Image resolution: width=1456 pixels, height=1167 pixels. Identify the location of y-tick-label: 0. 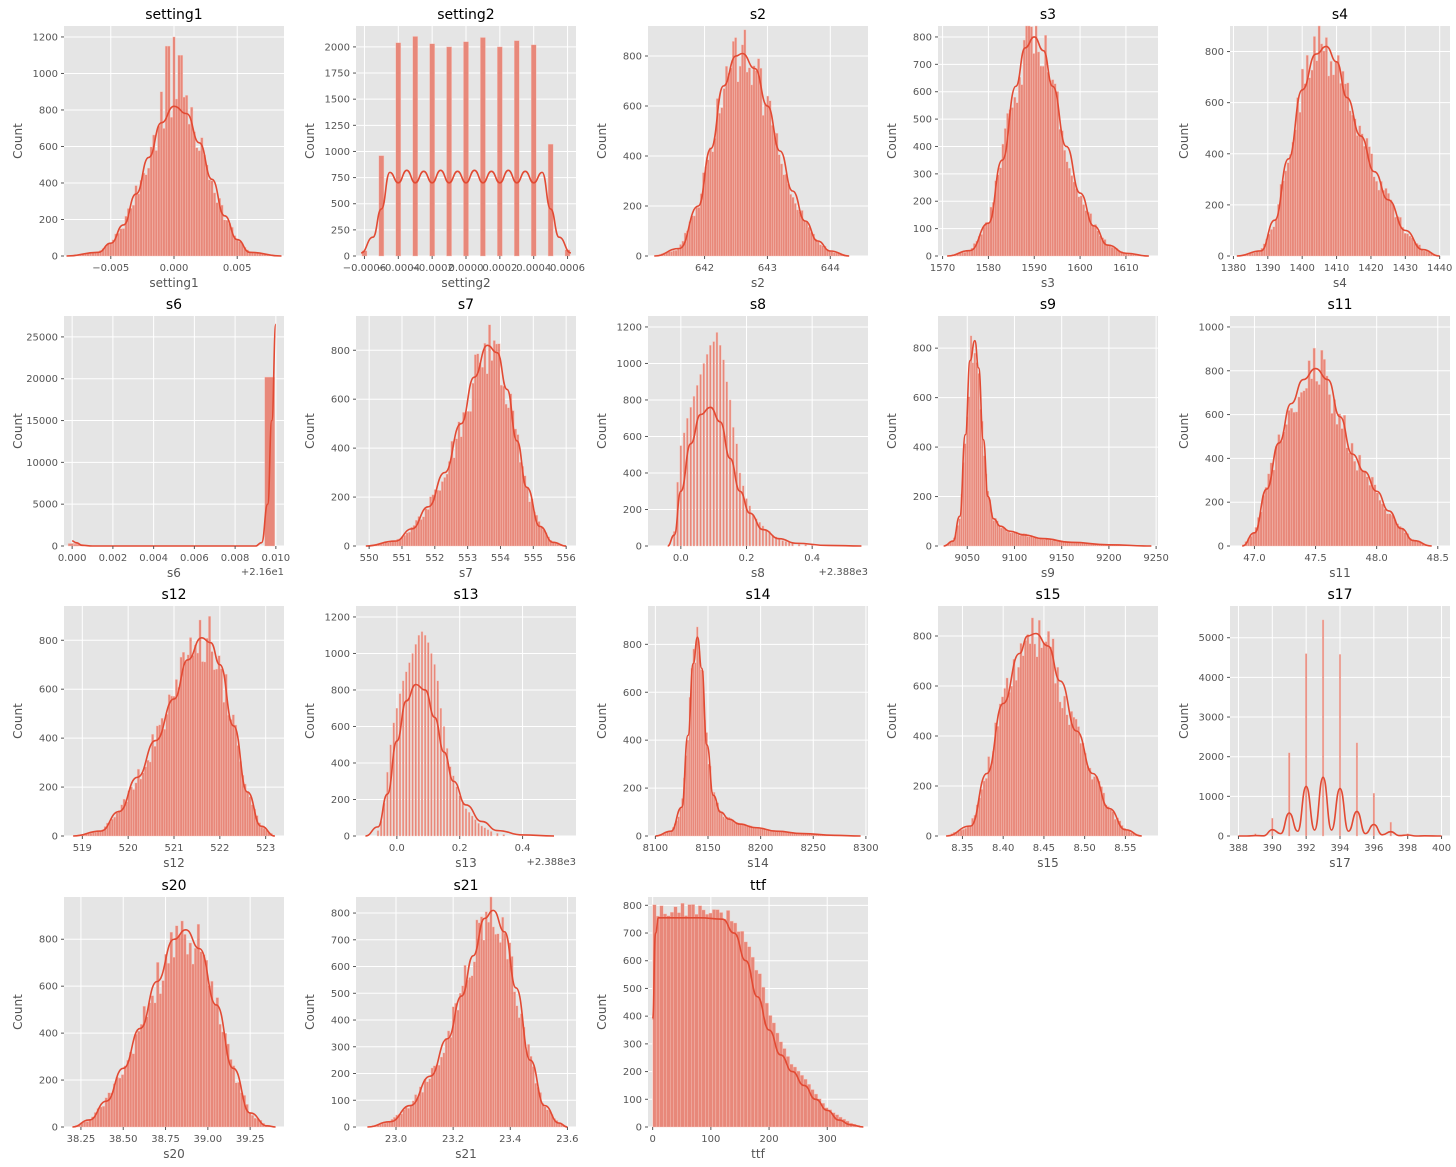
(1221, 257).